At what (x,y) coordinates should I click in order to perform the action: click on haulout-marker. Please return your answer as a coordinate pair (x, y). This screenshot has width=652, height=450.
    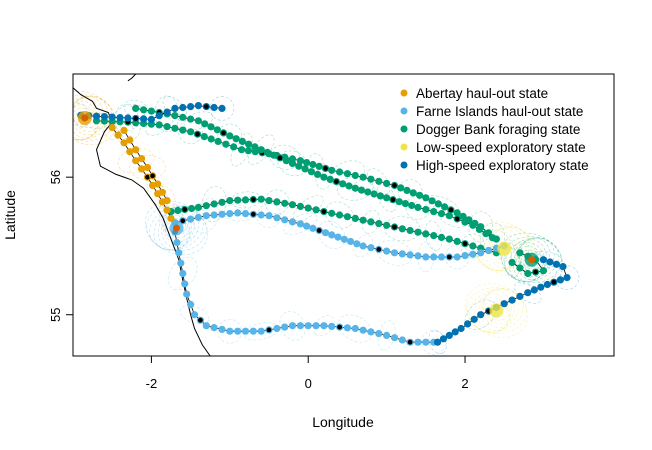
    Looking at the image, I should click on (85, 118).